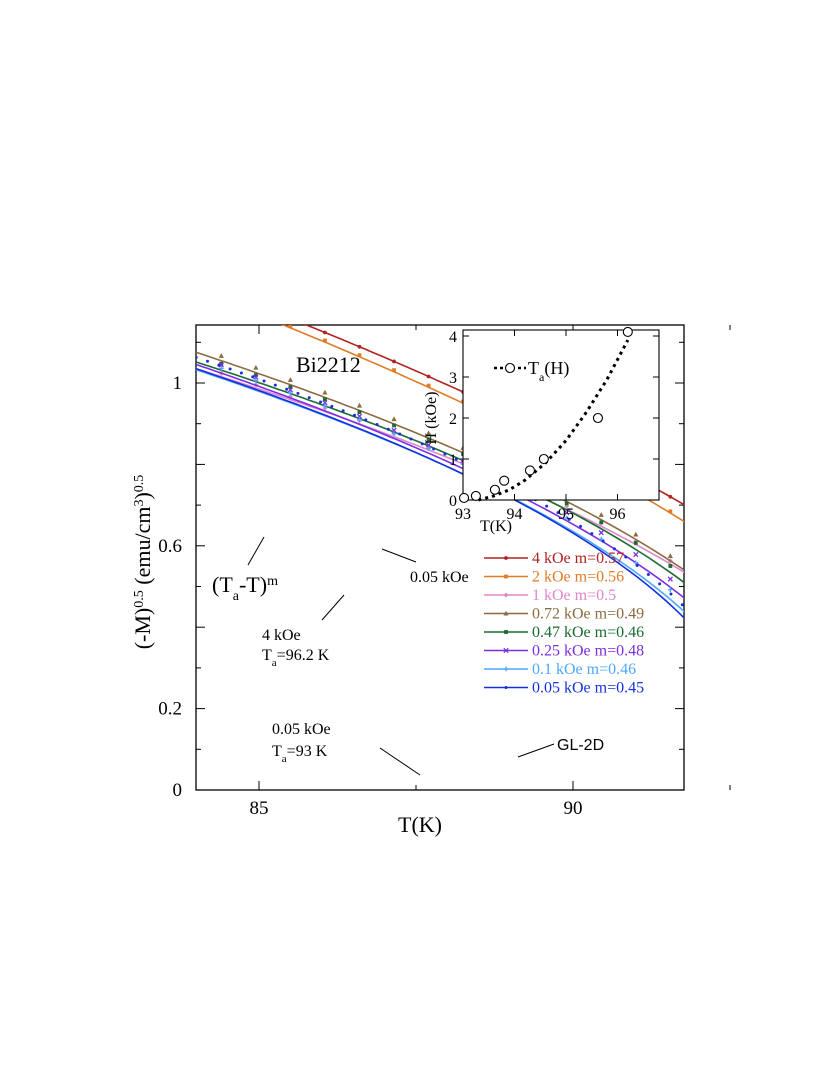 The width and height of the screenshot is (830, 1075). I want to click on inset-y-tick-label: 2, so click(453, 419).